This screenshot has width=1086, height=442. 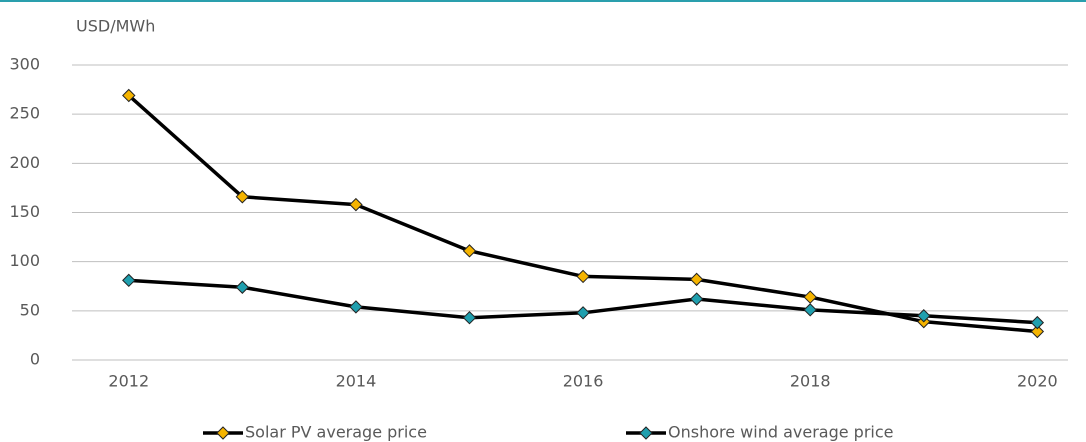 I want to click on legend-label: Onshore wind average price, so click(x=780, y=432).